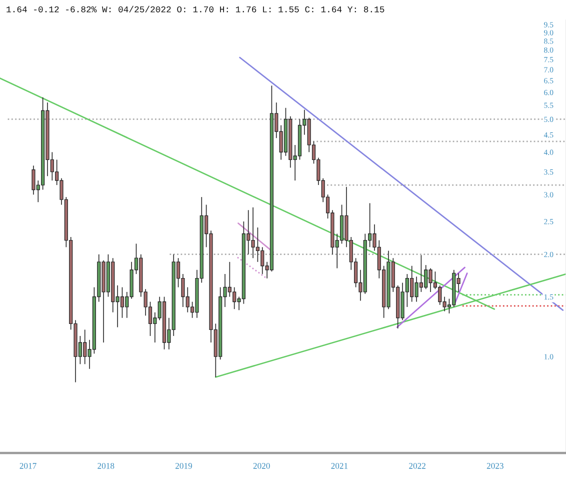 Image resolution: width=566 pixels, height=480 pixels. I want to click on x-tick-label: 2017, so click(28, 465).